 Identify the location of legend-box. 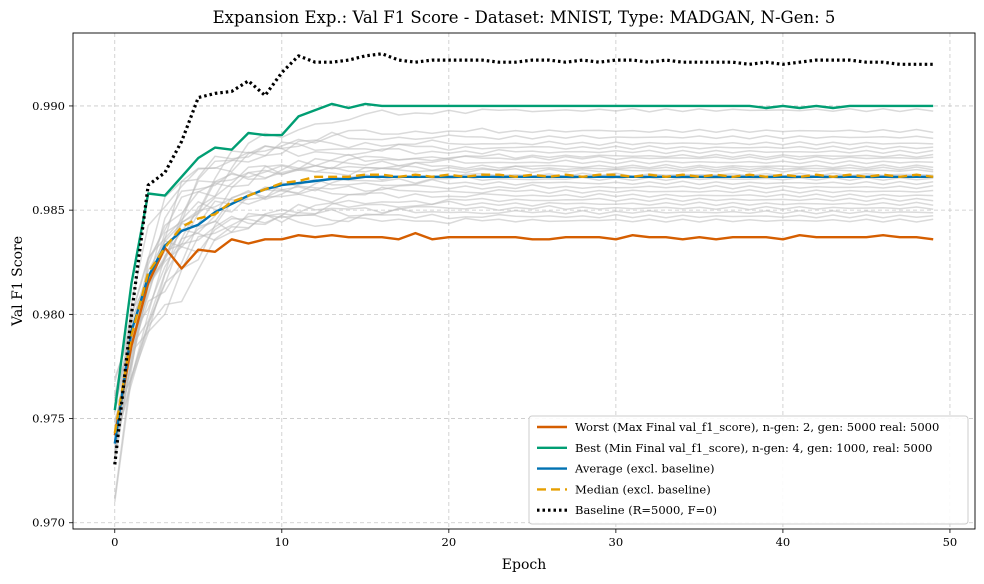
(748, 470).